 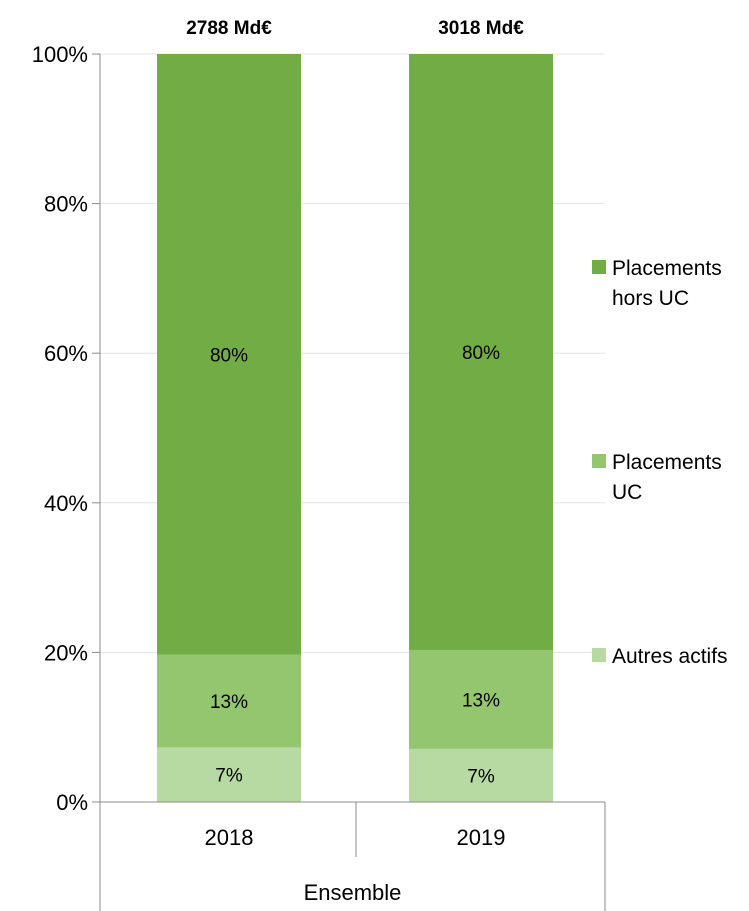 I want to click on x-category-label: 2019, so click(x=481, y=837).